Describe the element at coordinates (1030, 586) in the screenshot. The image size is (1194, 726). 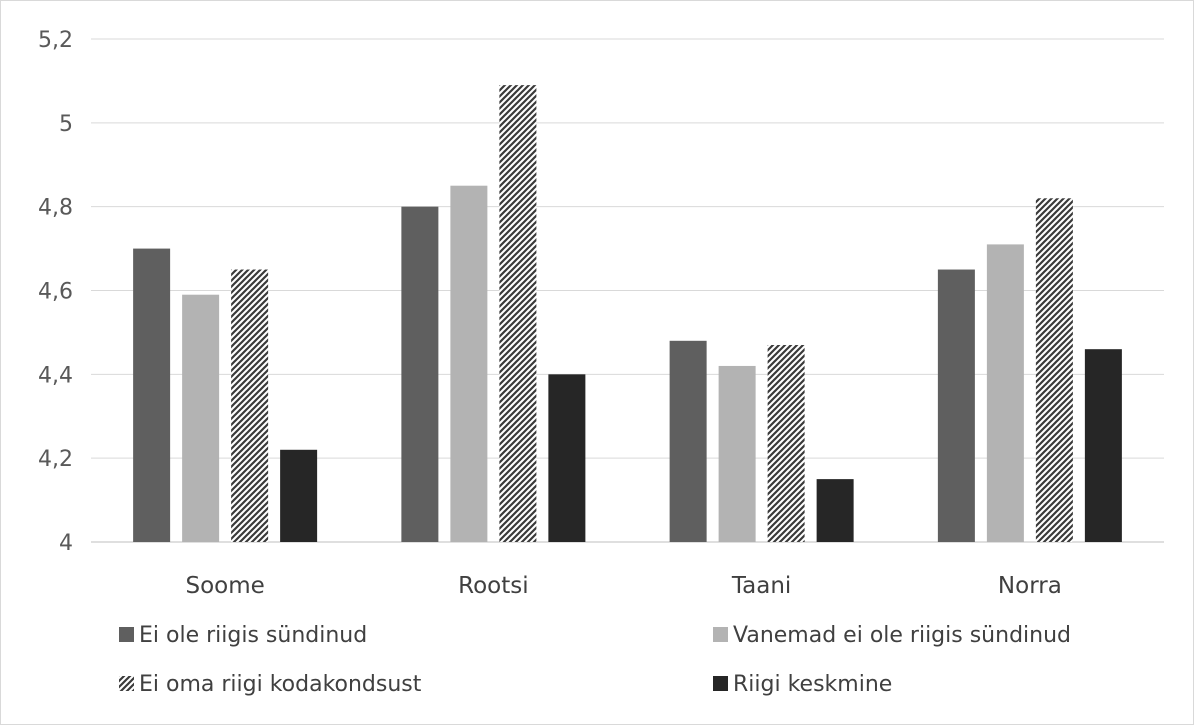
I see `category-label: Norra` at that location.